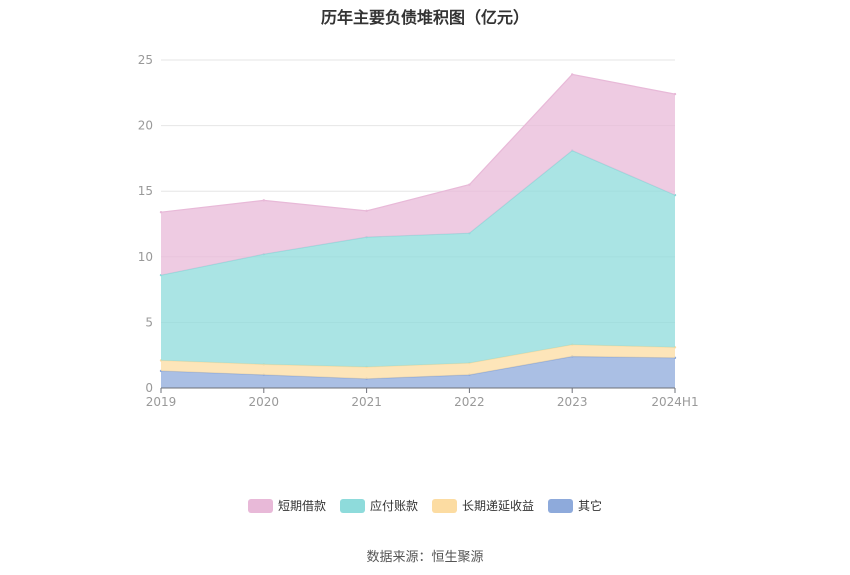 The height and width of the screenshot is (575, 850). What do you see at coordinates (145, 60) in the screenshot?
I see `y-tick-label: 25` at bounding box center [145, 60].